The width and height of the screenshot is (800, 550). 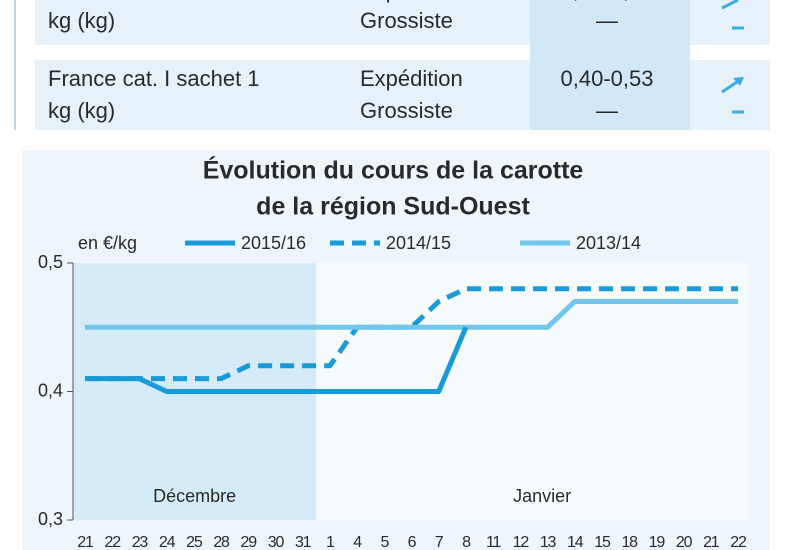 I want to click on y-tick-label: 0,3, so click(x=50, y=519).